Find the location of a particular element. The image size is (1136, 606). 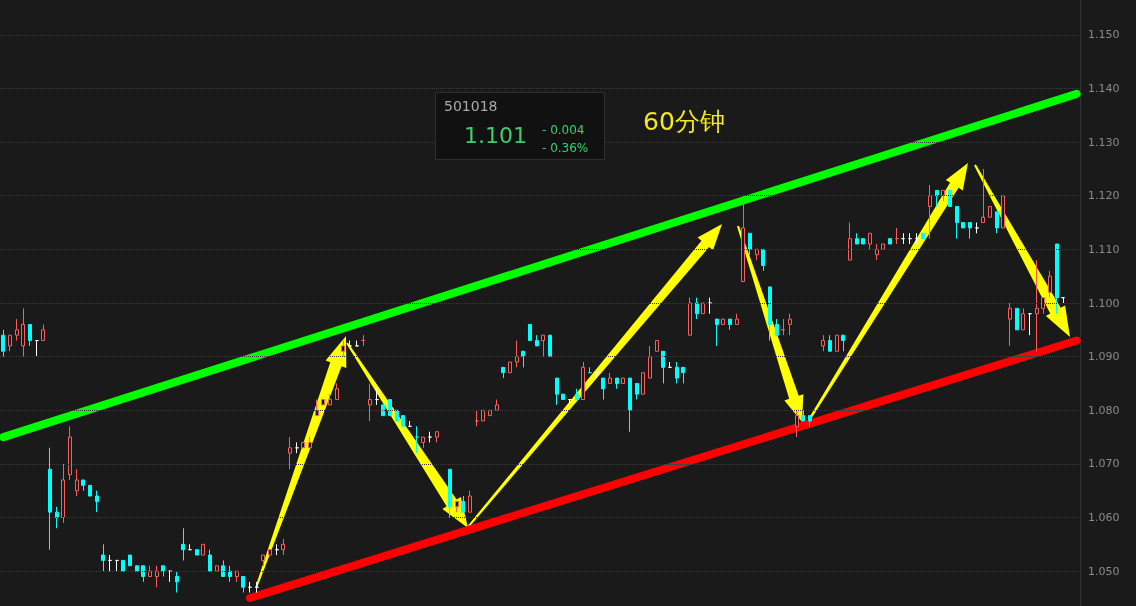

y-tick-label: 1.110 is located at coordinates (1104, 249).